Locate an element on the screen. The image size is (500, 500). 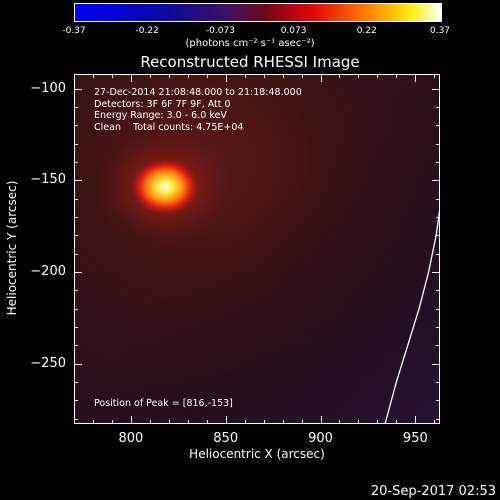
y-tick-label: −250 is located at coordinates (48, 363).